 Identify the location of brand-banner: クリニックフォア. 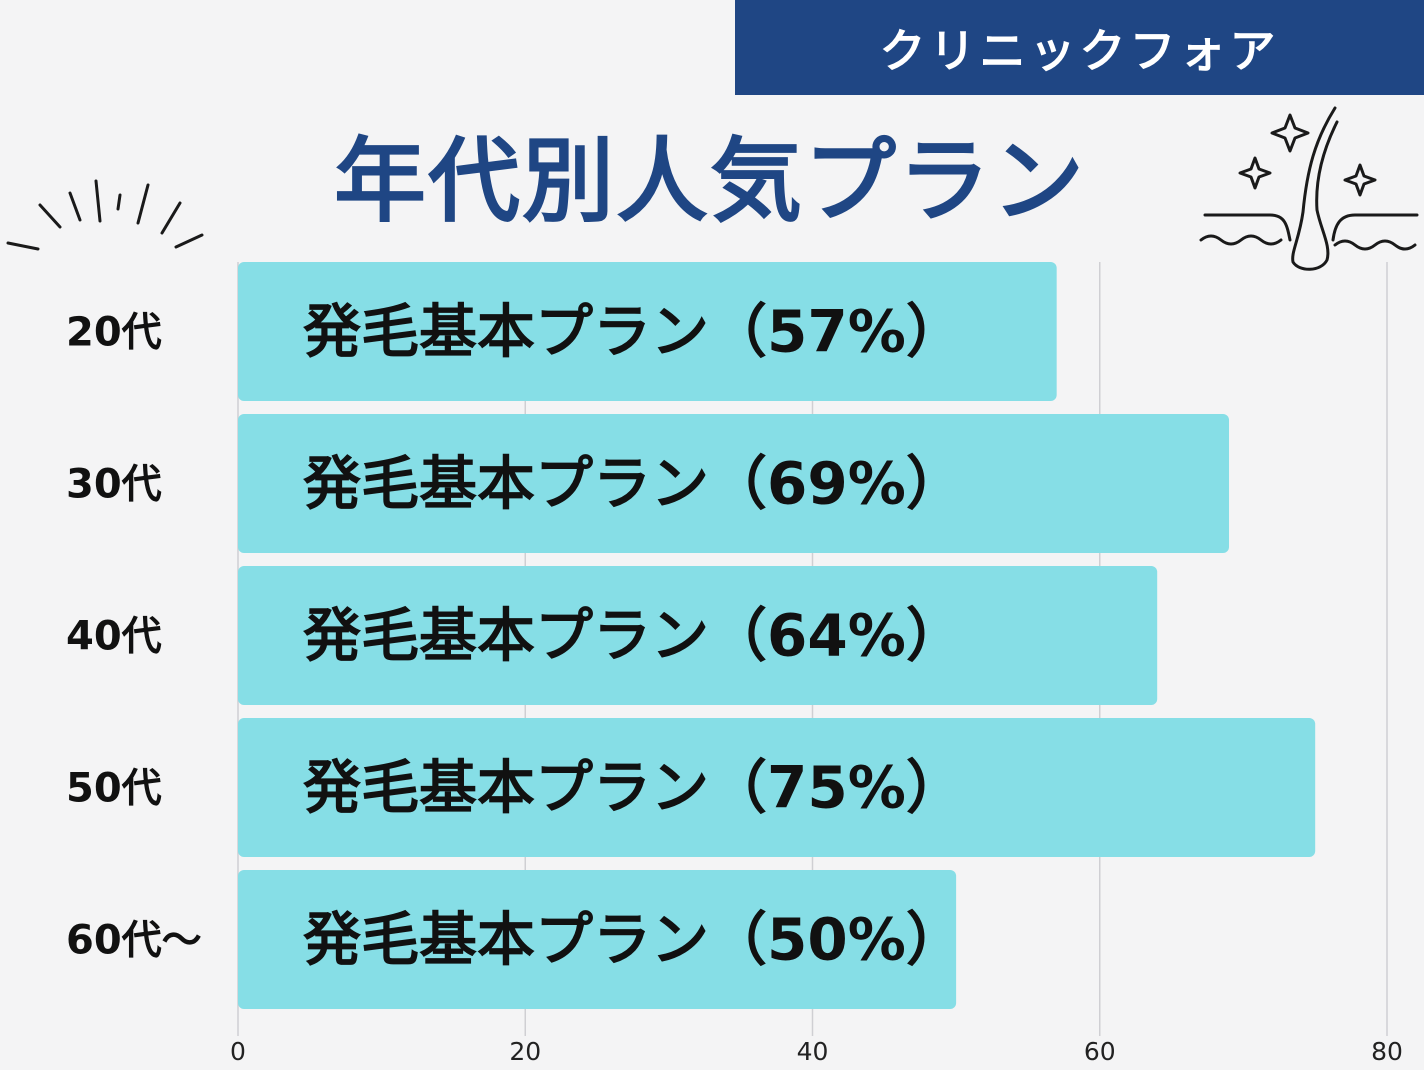
(1079, 47).